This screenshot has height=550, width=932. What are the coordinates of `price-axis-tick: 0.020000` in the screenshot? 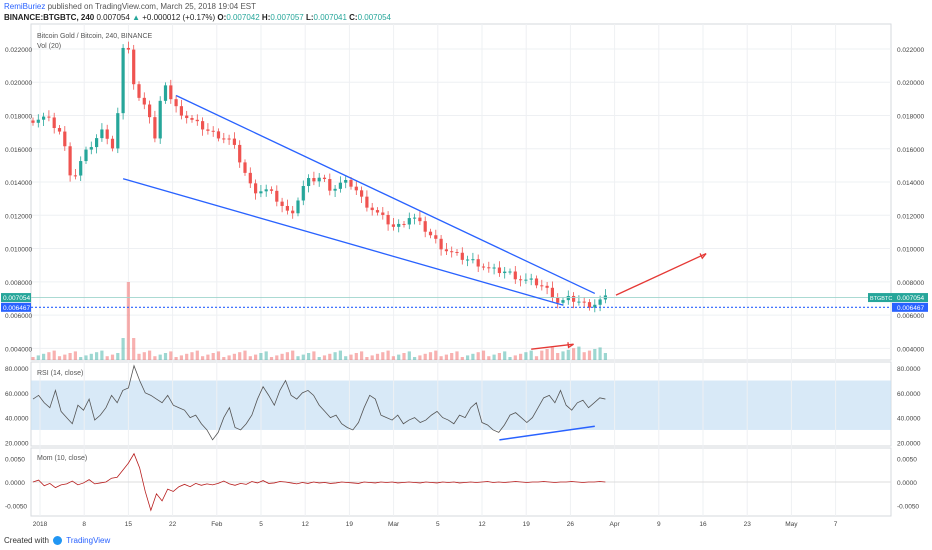 It's located at (910, 83).